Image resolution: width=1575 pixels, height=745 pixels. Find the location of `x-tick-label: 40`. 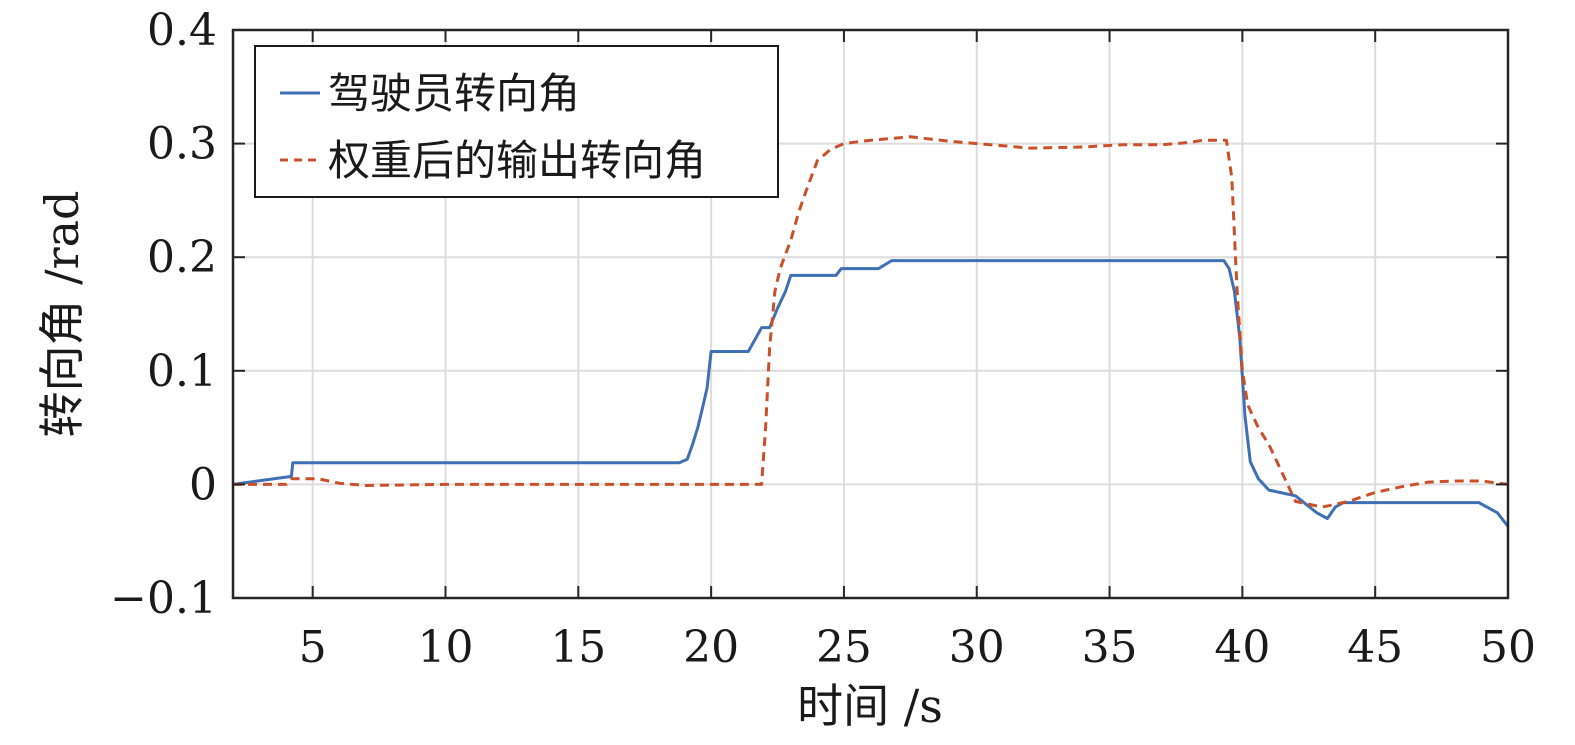

x-tick-label: 40 is located at coordinates (1242, 647).